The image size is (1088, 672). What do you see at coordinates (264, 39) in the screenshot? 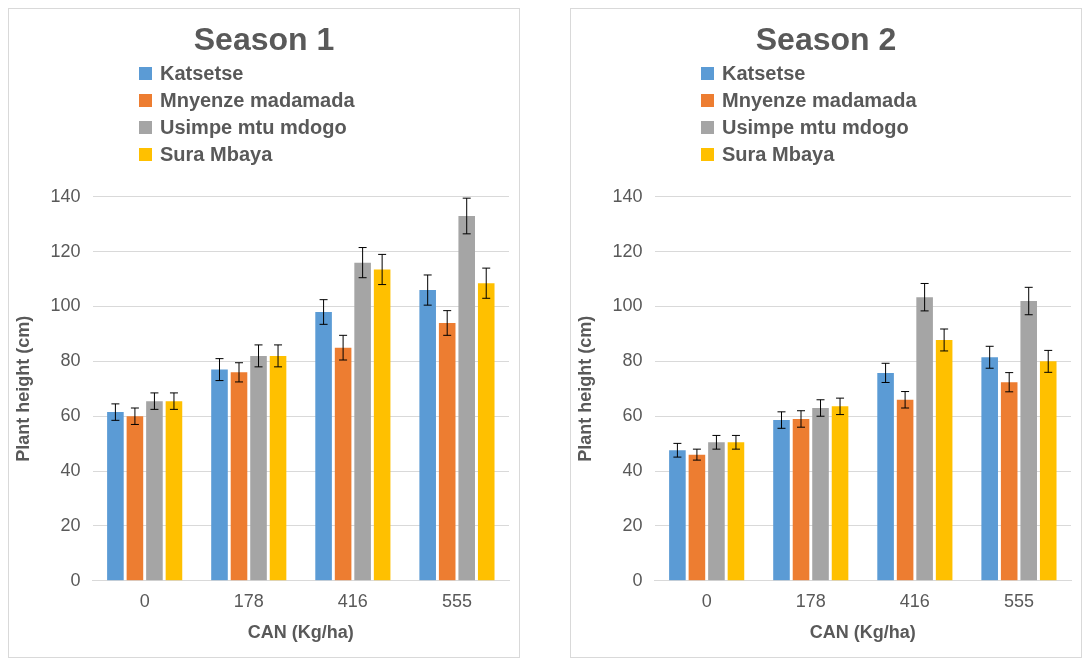
I see `chart-title: Season 1` at bounding box center [264, 39].